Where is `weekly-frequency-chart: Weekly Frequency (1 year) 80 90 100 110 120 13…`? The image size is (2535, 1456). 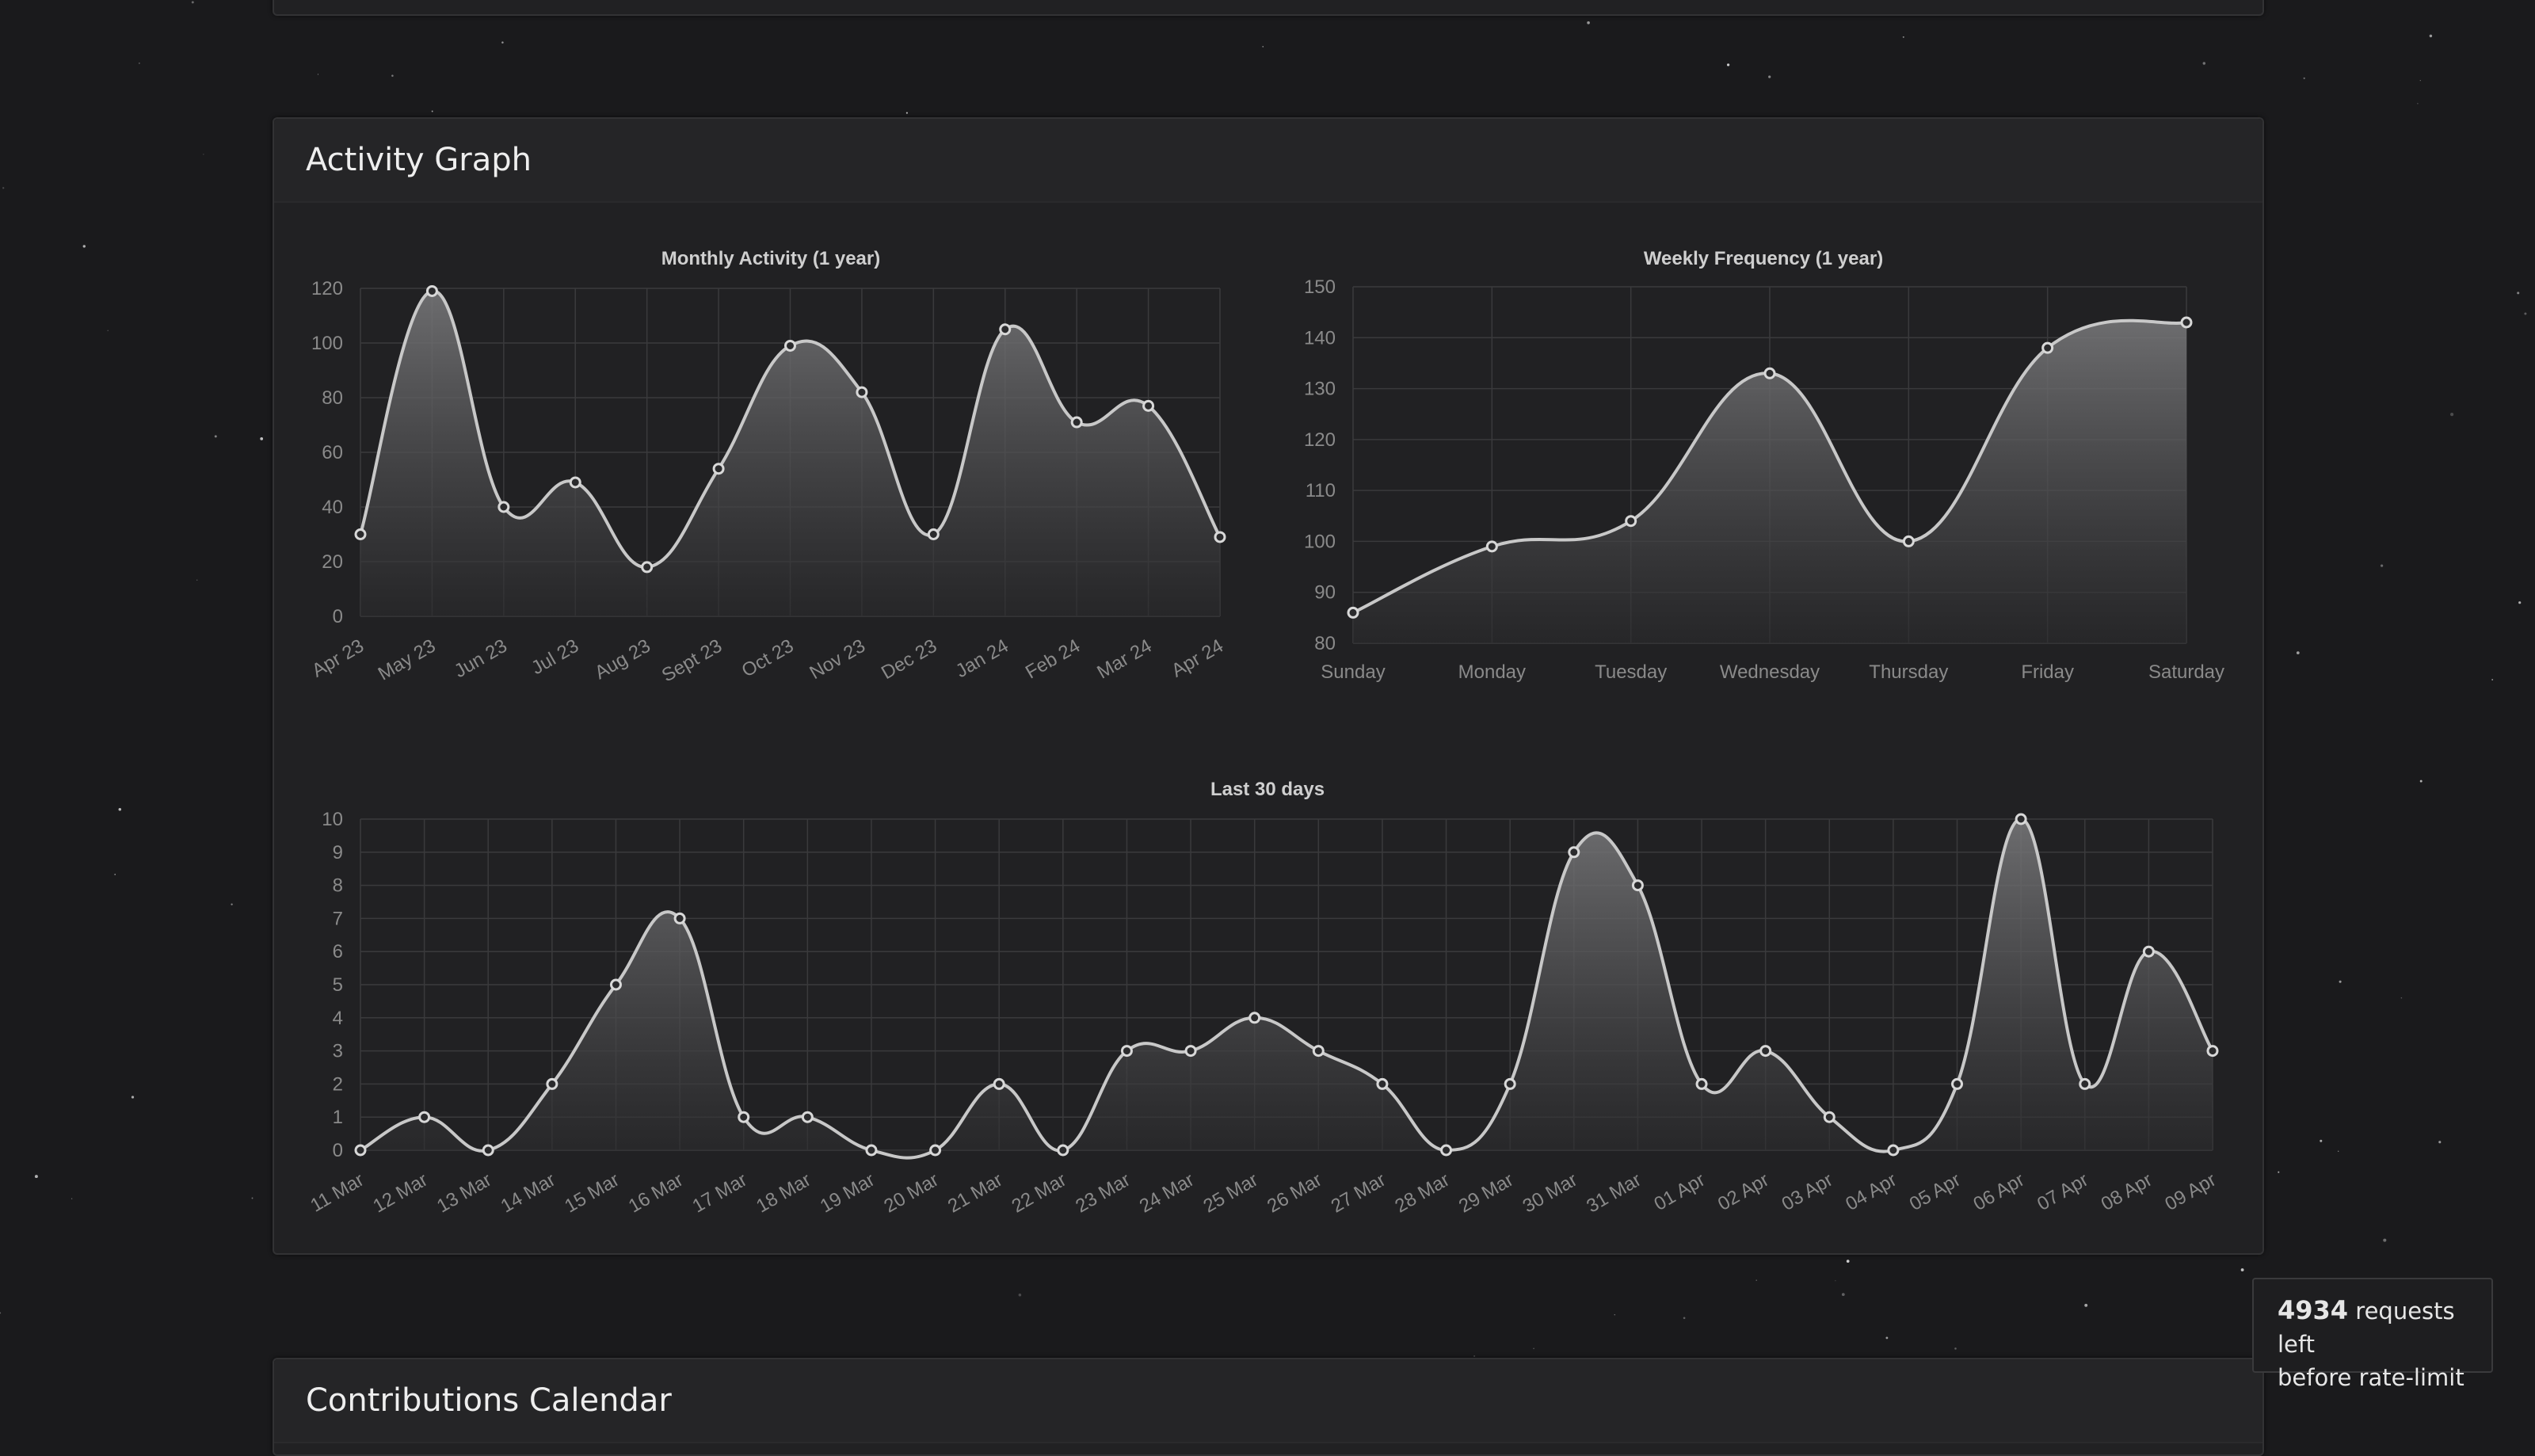 weekly-frequency-chart: Weekly Frequency (1 year) 80 90 100 110 120 13… is located at coordinates (1764, 465).